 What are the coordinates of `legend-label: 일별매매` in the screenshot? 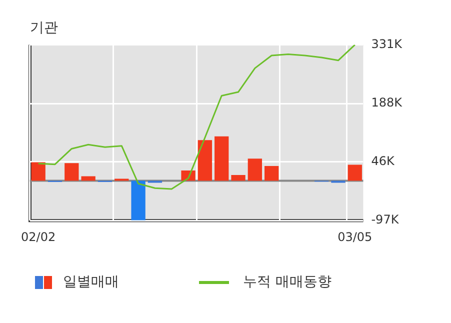 It's located at (91, 282).